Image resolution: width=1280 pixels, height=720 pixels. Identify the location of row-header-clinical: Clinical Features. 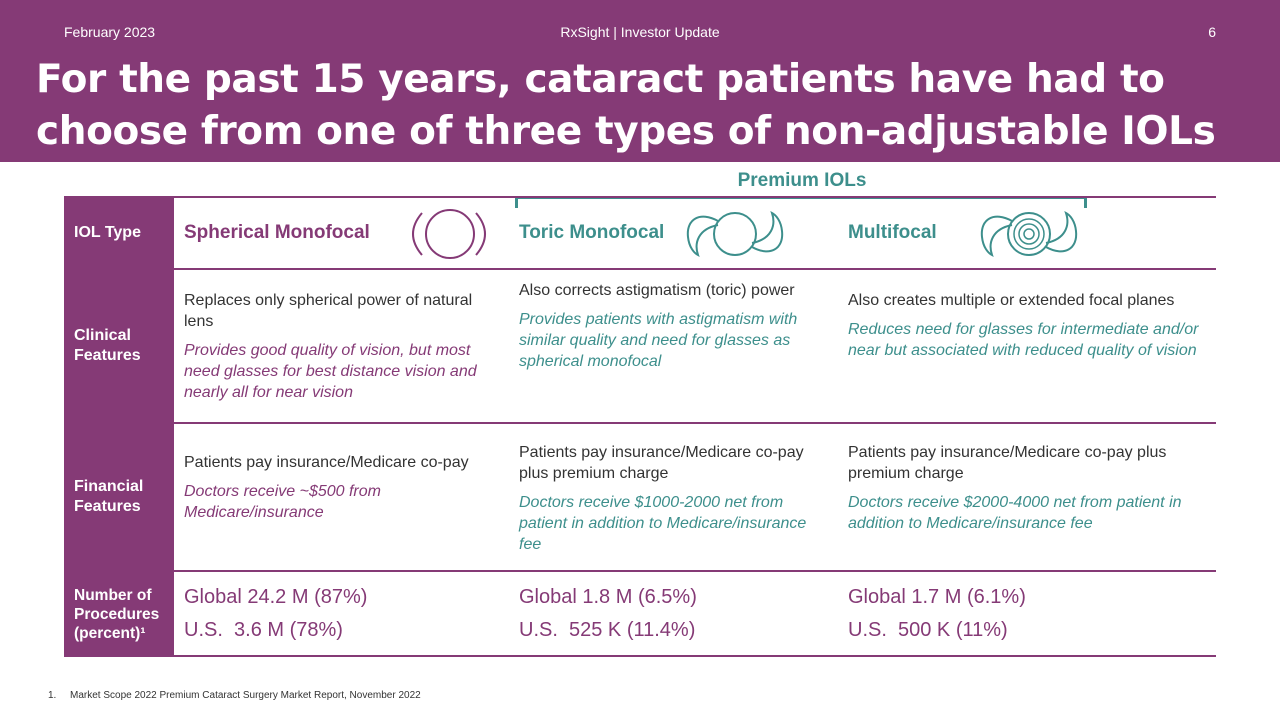
(119, 346).